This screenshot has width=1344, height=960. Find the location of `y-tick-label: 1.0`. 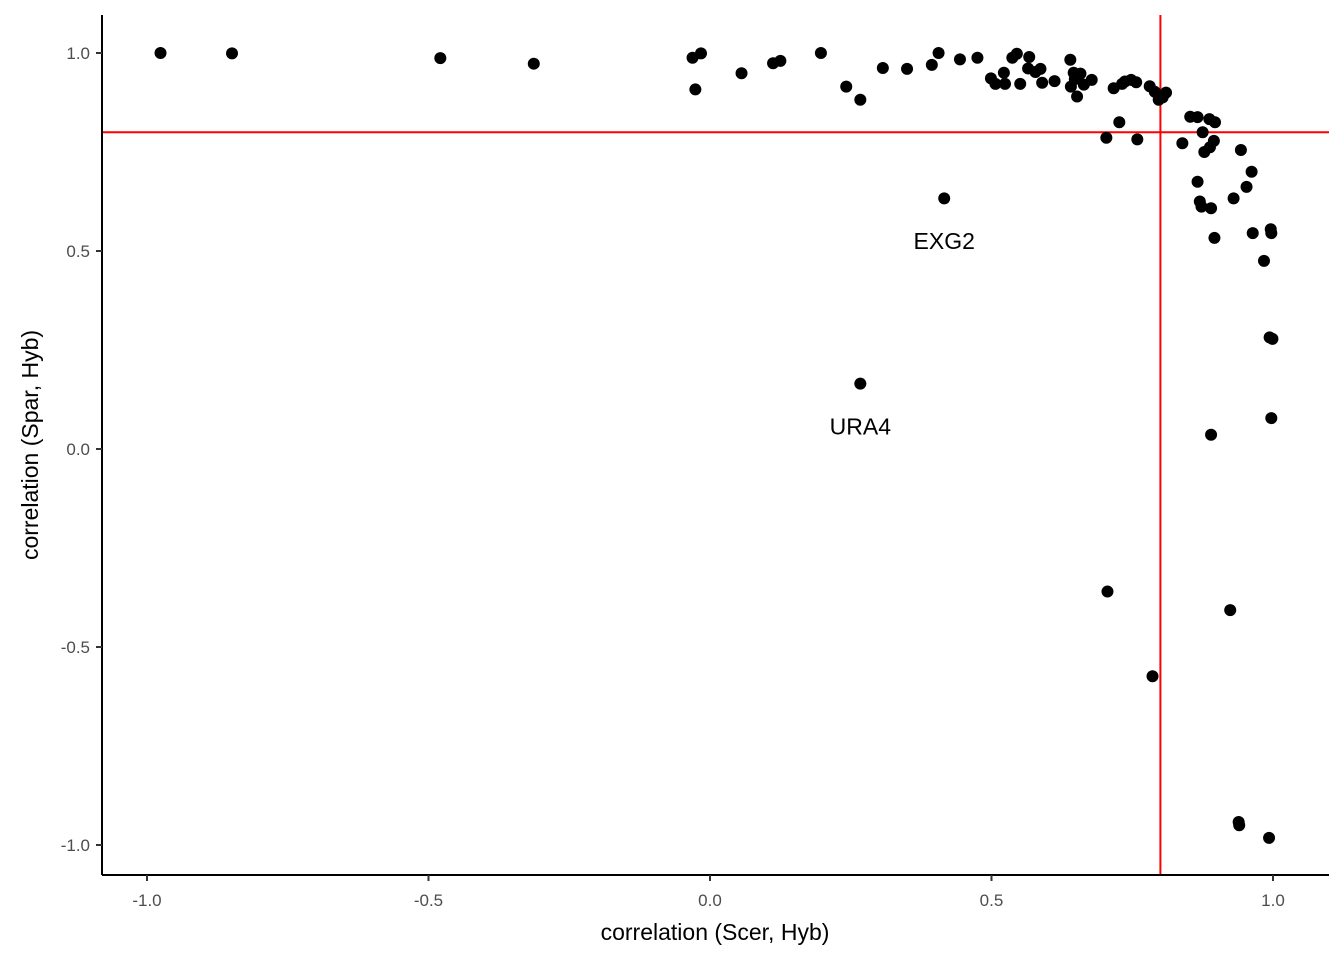

y-tick-label: 1.0 is located at coordinates (78, 53).